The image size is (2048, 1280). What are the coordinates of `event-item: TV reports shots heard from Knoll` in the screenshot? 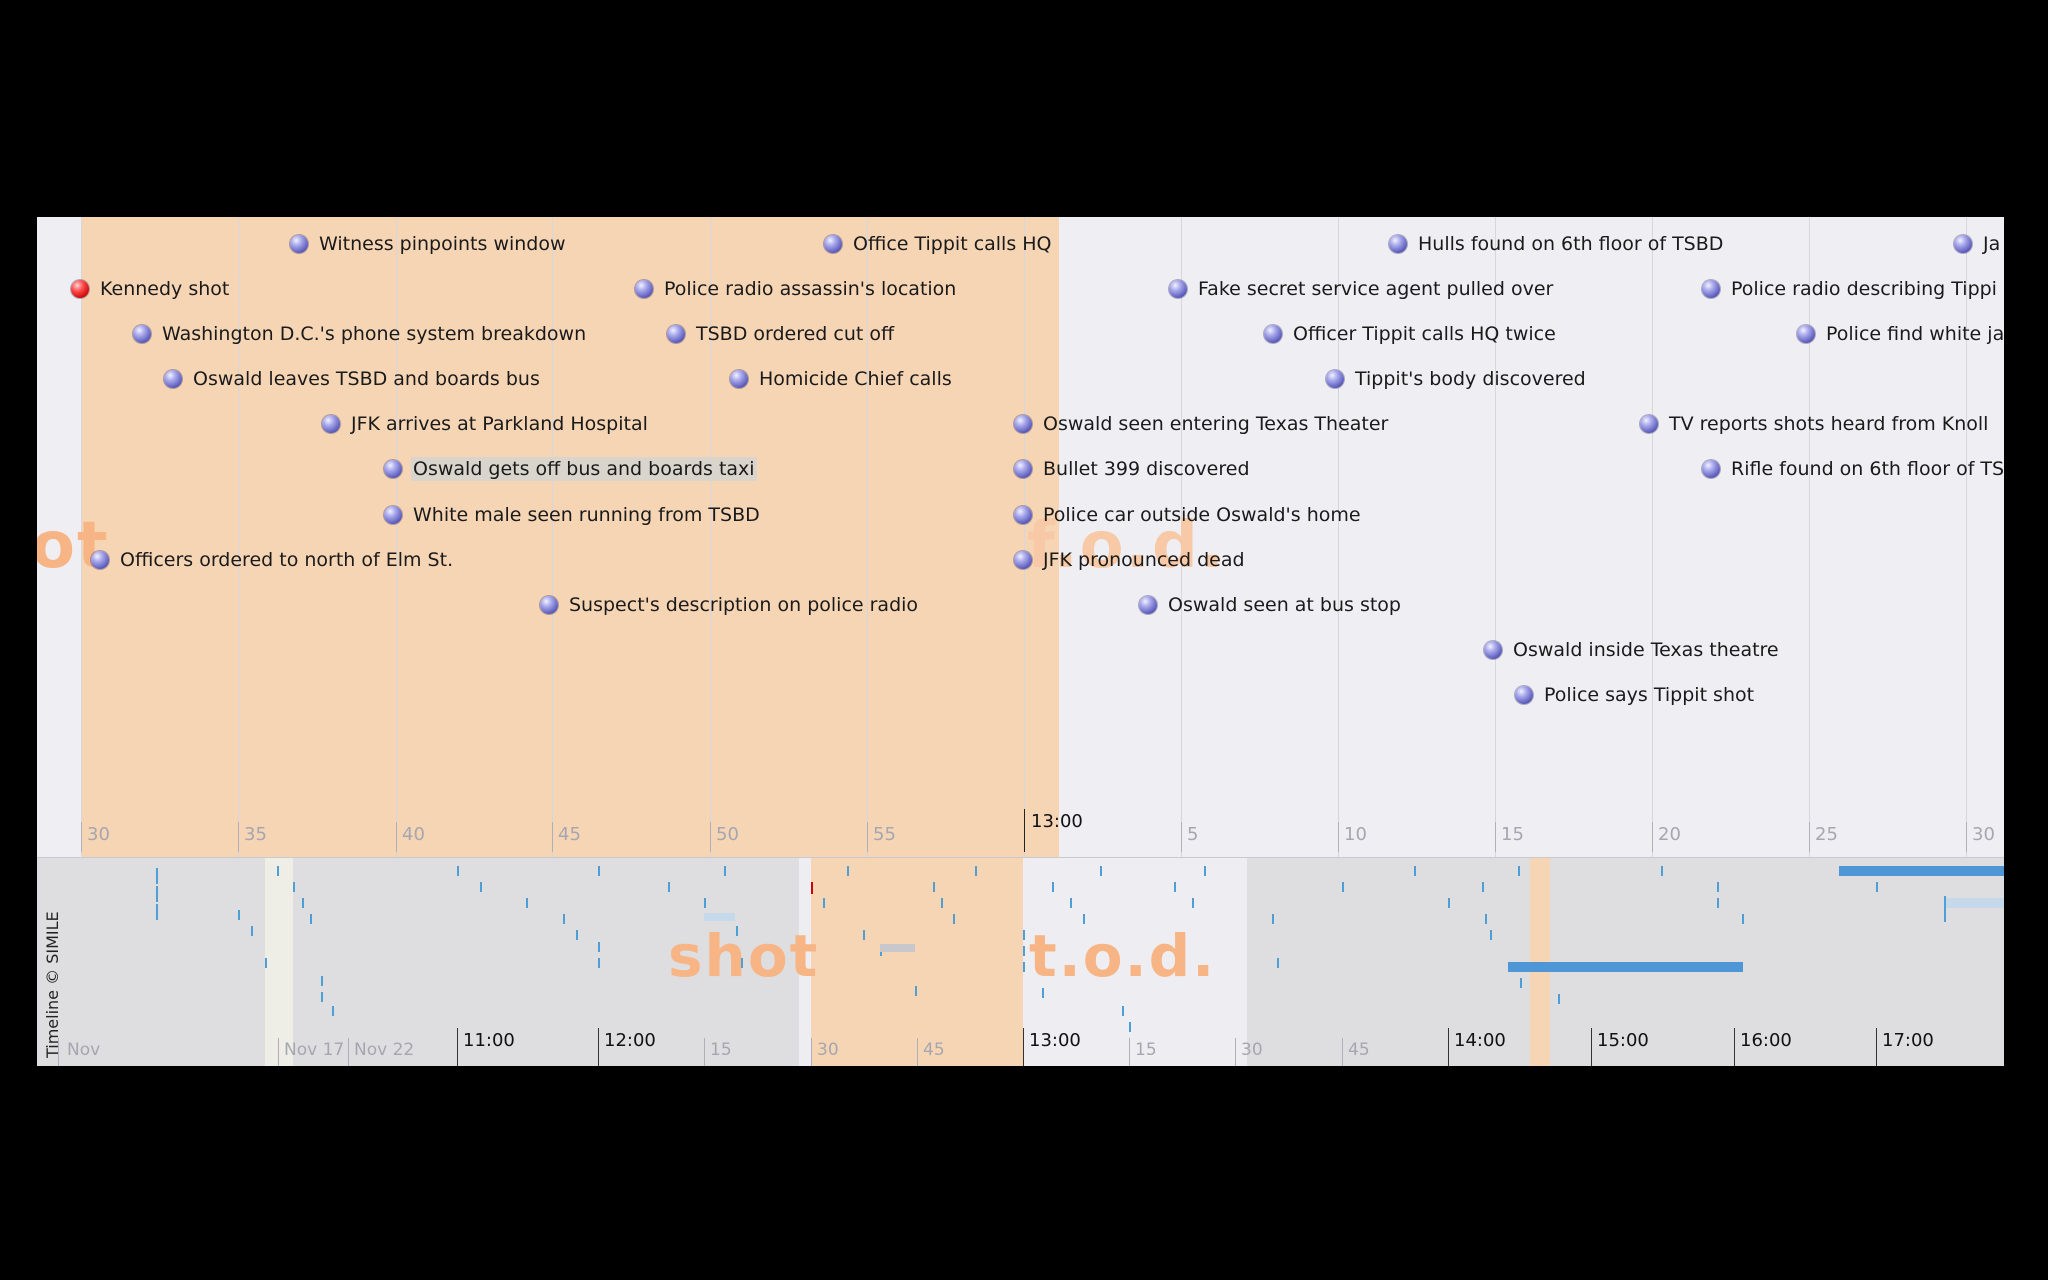 It's located at (1815, 424).